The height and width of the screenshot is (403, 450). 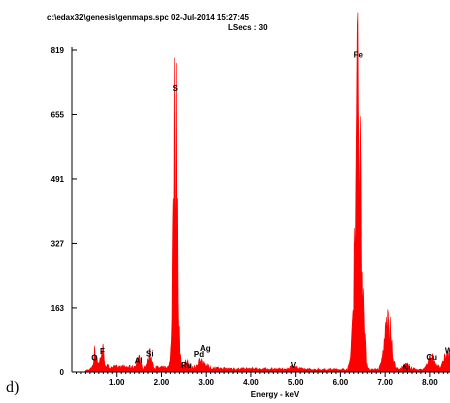 What do you see at coordinates (162, 382) in the screenshot?
I see `x-tick-label: 2.00` at bounding box center [162, 382].